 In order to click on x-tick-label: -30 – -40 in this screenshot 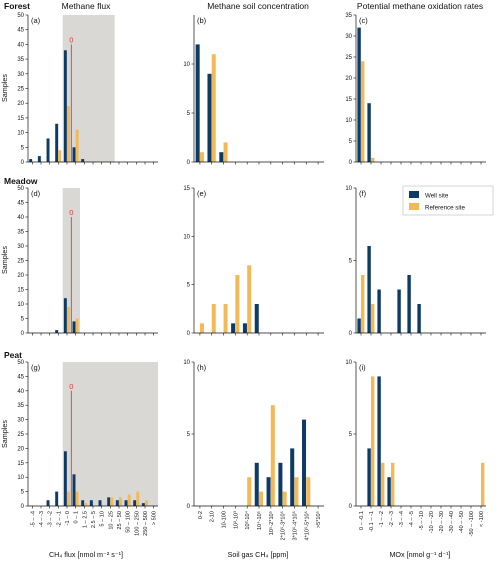, I will do `click(452, 522)`.